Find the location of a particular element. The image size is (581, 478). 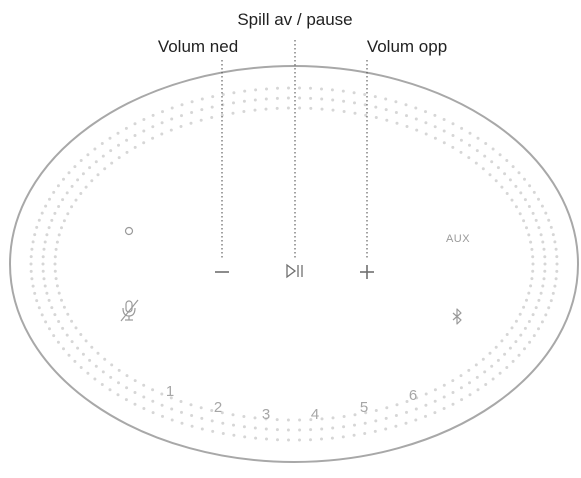

play-pause-button is located at coordinates (294, 271).